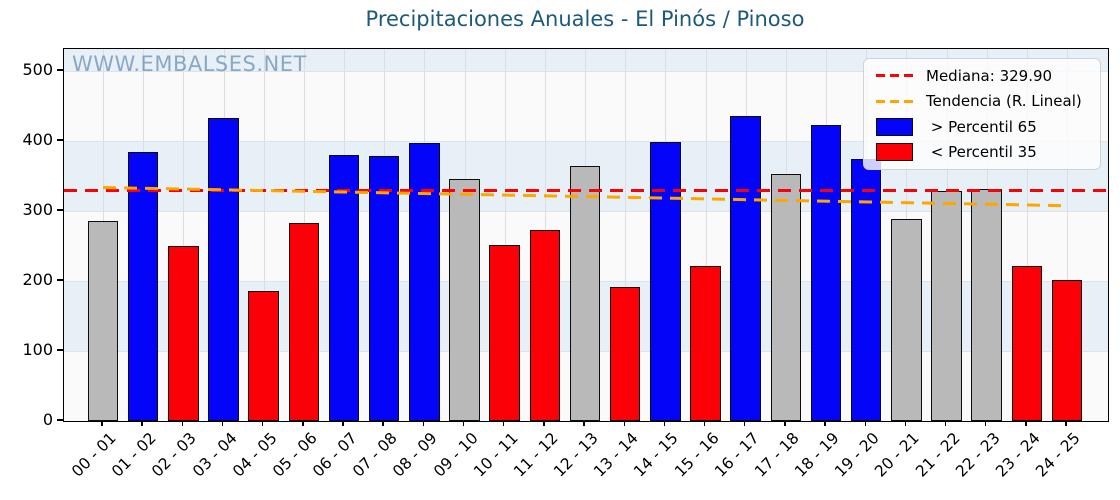  Describe the element at coordinates (37, 139) in the screenshot. I see `y-tick-label: 400` at that location.